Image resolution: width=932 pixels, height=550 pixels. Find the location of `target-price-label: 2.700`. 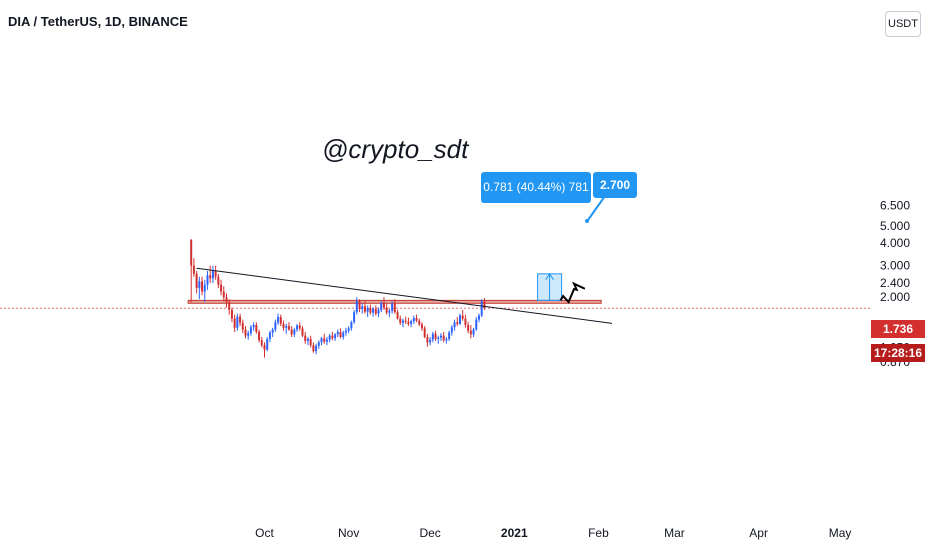

target-price-label: 2.700 is located at coordinates (615, 185).